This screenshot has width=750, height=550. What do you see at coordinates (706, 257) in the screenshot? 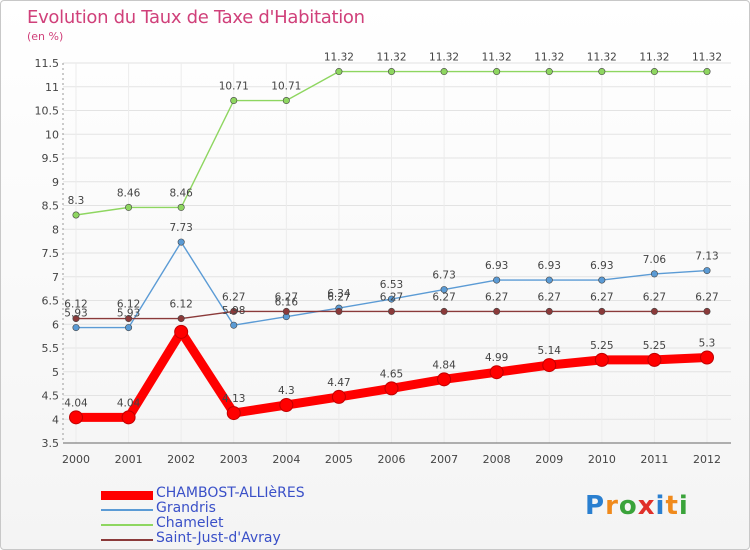
I see `data-label: 7.13` at bounding box center [706, 257].